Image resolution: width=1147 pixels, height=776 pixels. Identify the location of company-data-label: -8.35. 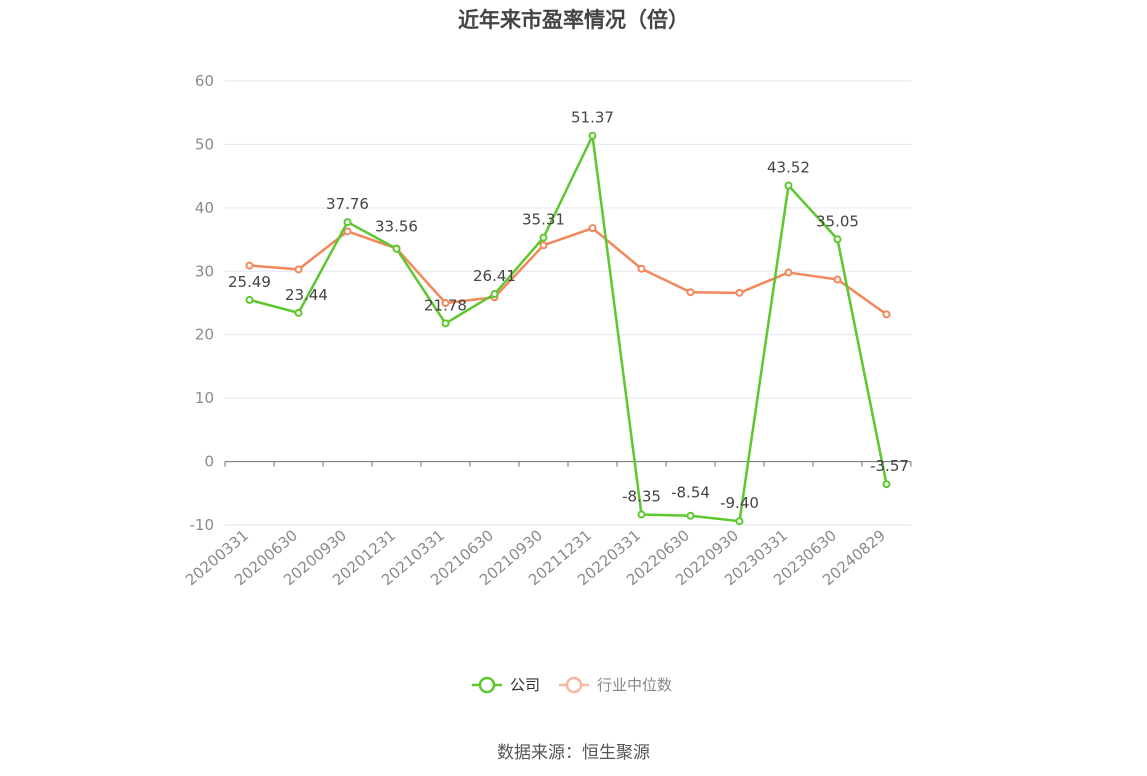
(641, 497).